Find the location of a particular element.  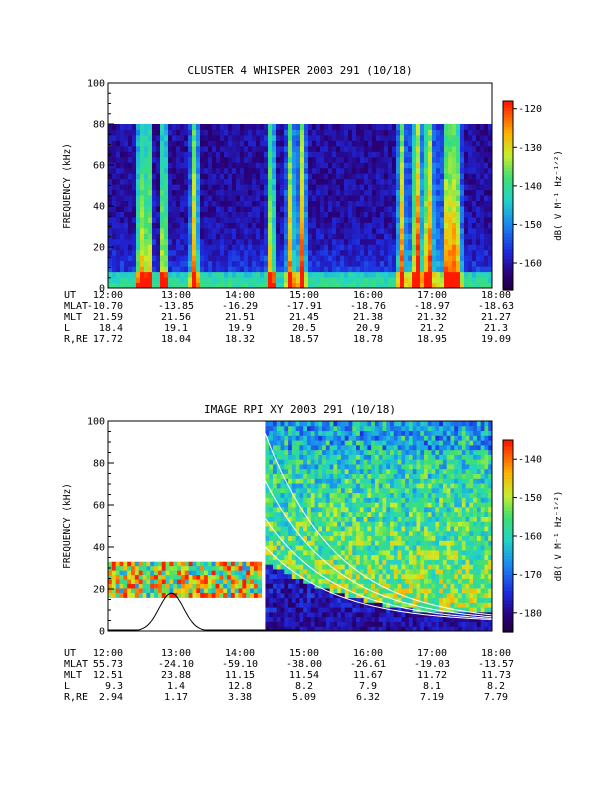

table-cell: -10.70 is located at coordinates (105, 306).